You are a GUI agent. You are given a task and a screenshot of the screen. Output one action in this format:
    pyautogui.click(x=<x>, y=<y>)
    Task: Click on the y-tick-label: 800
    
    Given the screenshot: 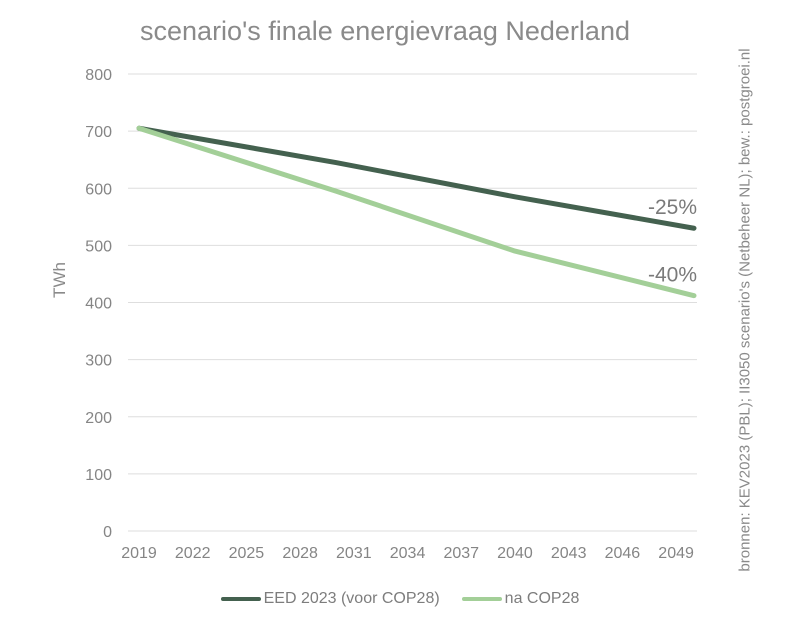 What is the action you would take?
    pyautogui.click(x=98, y=75)
    